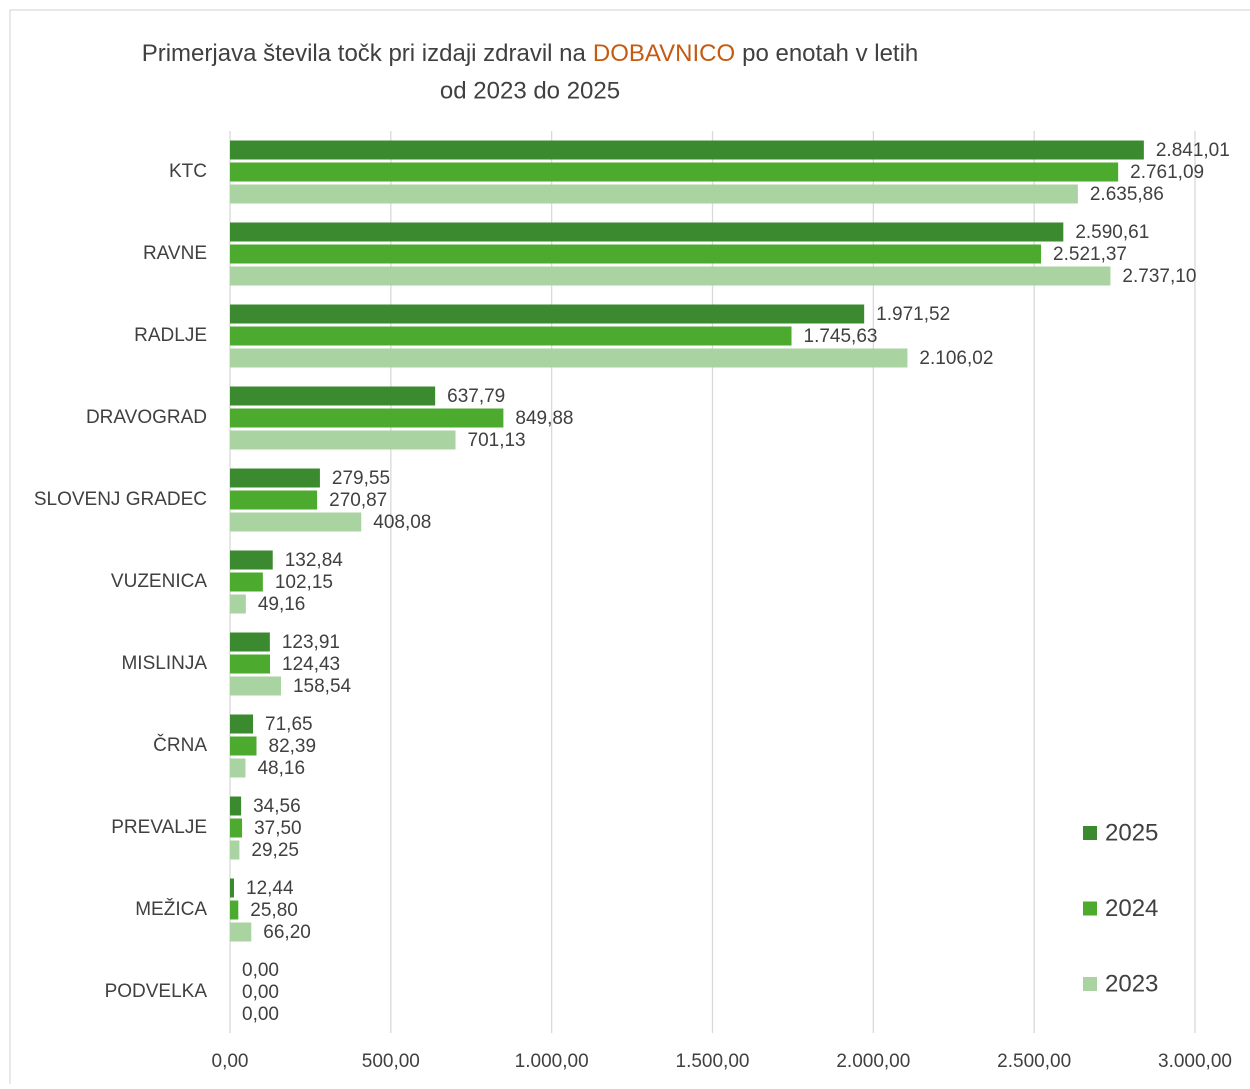 This screenshot has height=1089, width=1250. I want to click on data-label: 1.971,52, so click(913, 314).